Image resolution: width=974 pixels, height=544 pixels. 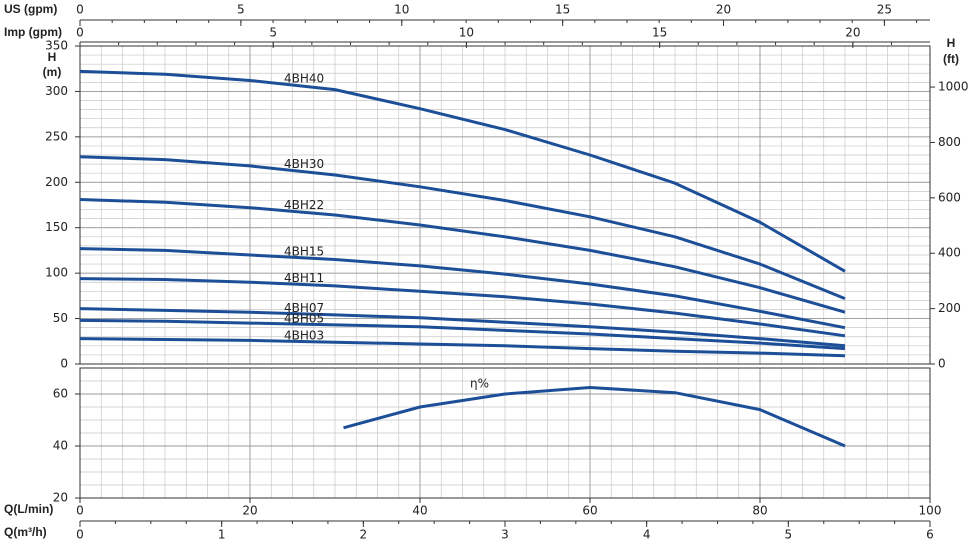 I want to click on x2-tick-label: 6, so click(x=930, y=535).